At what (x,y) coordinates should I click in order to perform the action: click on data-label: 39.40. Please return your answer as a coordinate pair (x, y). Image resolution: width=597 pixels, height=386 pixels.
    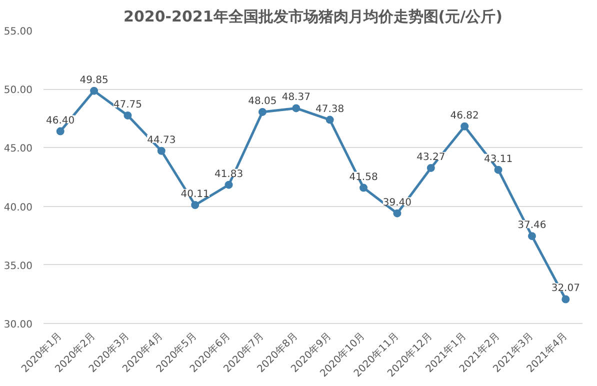
    Looking at the image, I should click on (397, 202).